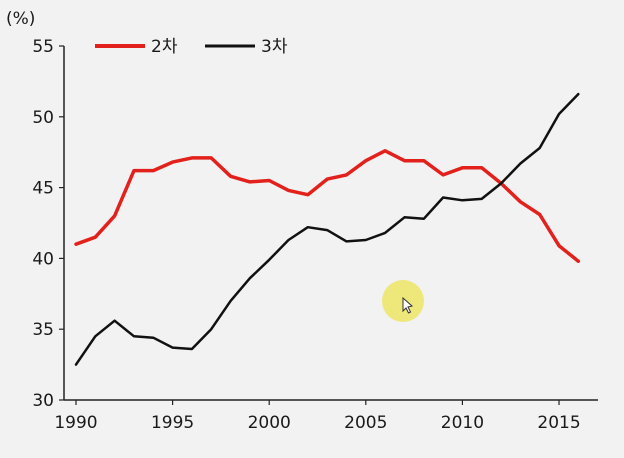 This screenshot has width=624, height=458. I want to click on x-tick-label: 2010, so click(462, 423).